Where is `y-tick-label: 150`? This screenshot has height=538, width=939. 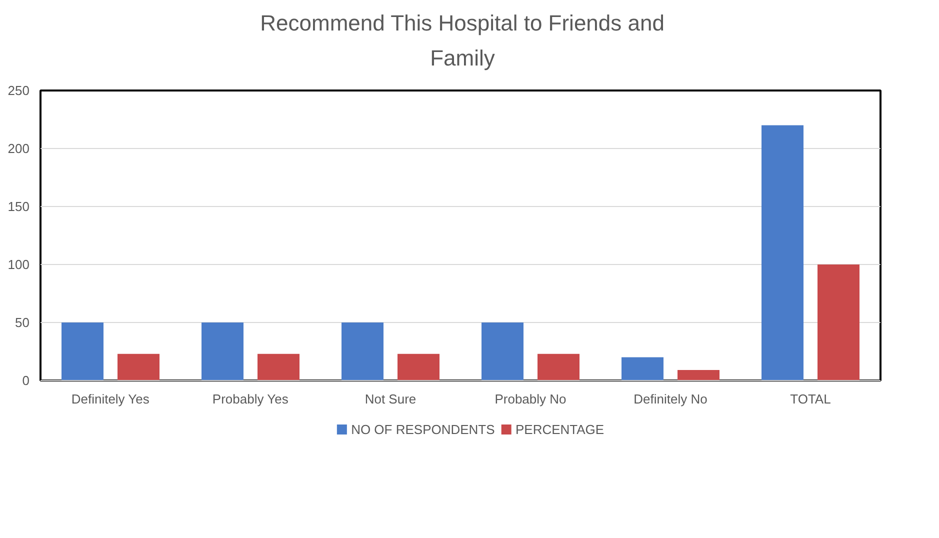
y-tick-label: 150 is located at coordinates (19, 206).